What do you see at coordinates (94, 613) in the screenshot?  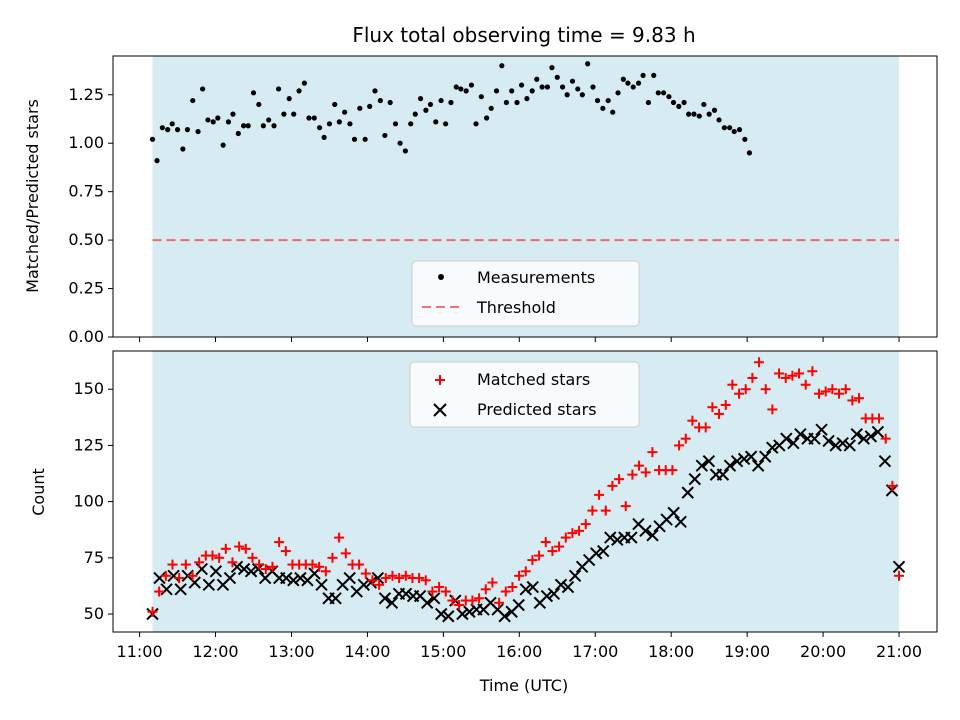 I see `bottom-y-tick-label: 50` at bounding box center [94, 613].